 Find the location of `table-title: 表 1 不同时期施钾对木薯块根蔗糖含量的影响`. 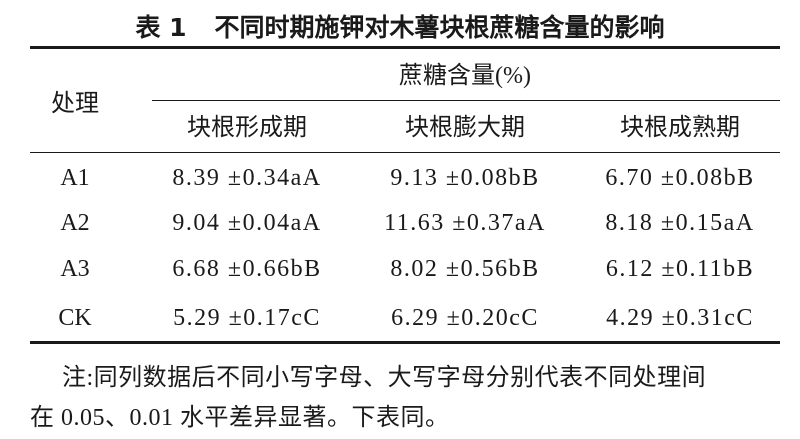

table-title: 表 1 不同时期施钾对木薯块根蔗糖含量的影响 is located at coordinates (400, 26).